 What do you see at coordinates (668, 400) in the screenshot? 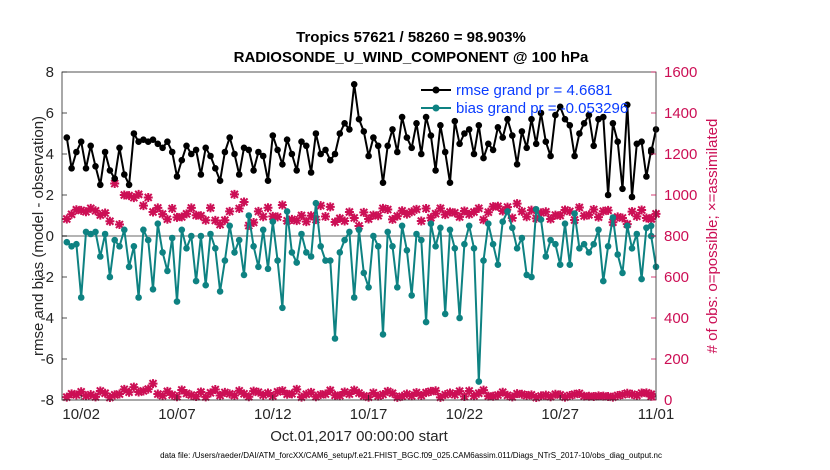
I see `y-tick-label-right: 0` at bounding box center [668, 400].